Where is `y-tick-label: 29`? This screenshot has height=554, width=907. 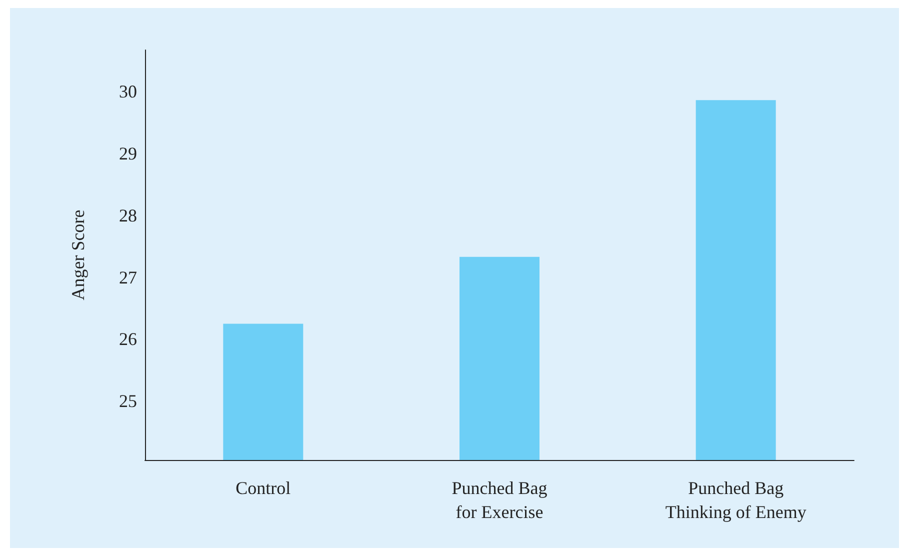
y-tick-label: 29 is located at coordinates (128, 153).